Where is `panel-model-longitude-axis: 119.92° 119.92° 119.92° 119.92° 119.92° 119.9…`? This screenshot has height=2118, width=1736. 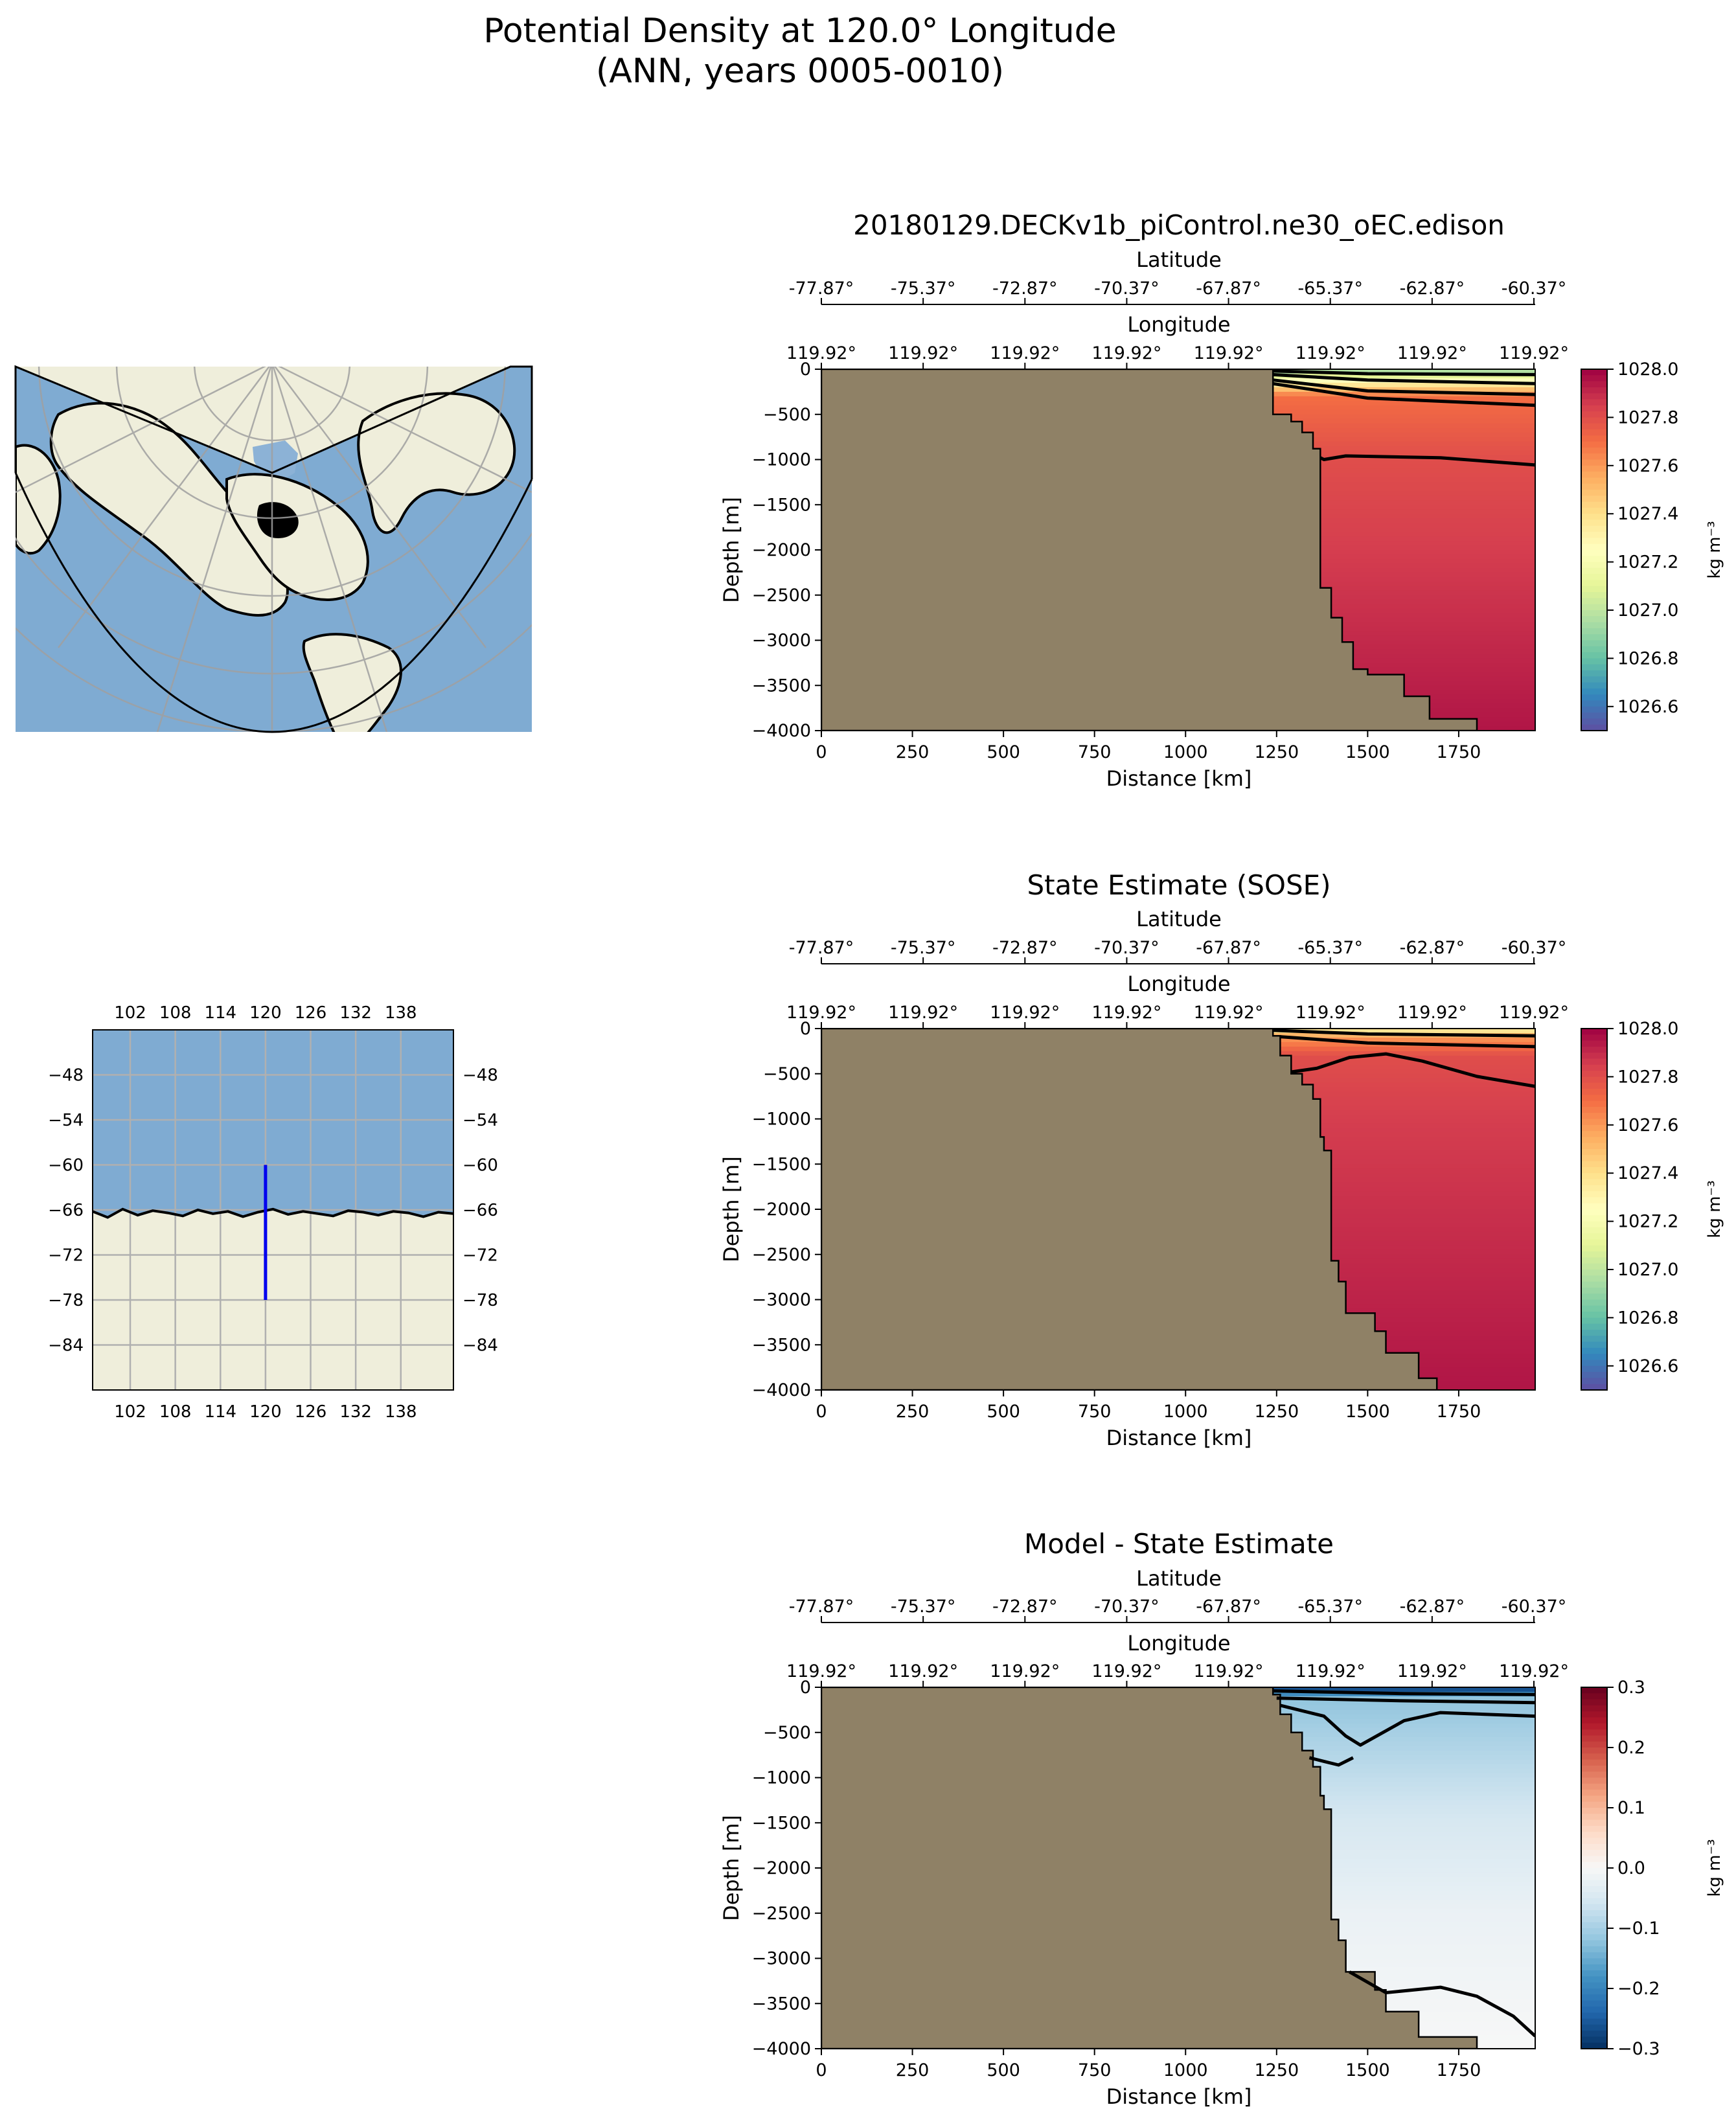
panel-model-longitude-axis: 119.92° 119.92° 119.92° 119.92° 119.92° 119.9… is located at coordinates (1177, 356).